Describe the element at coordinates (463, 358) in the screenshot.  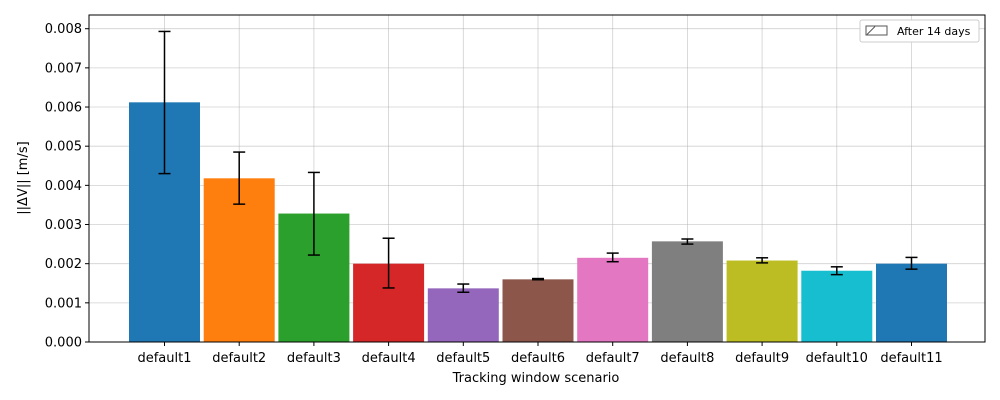
I see `x-tick-label: default5` at that location.